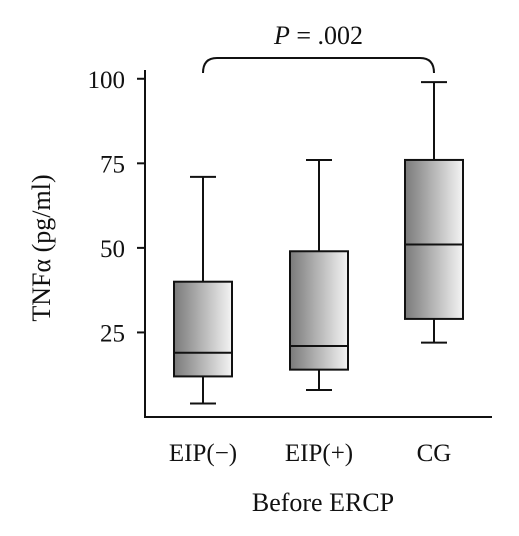  I want to click on p-value-label: P = .002, so click(318, 35).